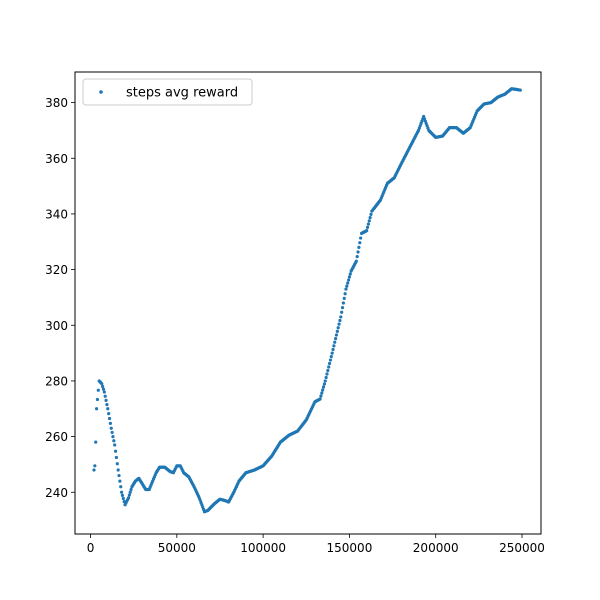  What do you see at coordinates (56, 326) in the screenshot?
I see `y-tick-label: 300` at bounding box center [56, 326].